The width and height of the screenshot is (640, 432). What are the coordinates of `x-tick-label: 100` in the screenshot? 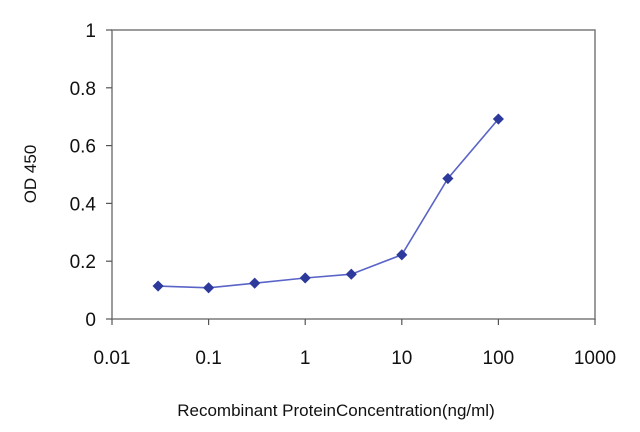 It's located at (499, 358).